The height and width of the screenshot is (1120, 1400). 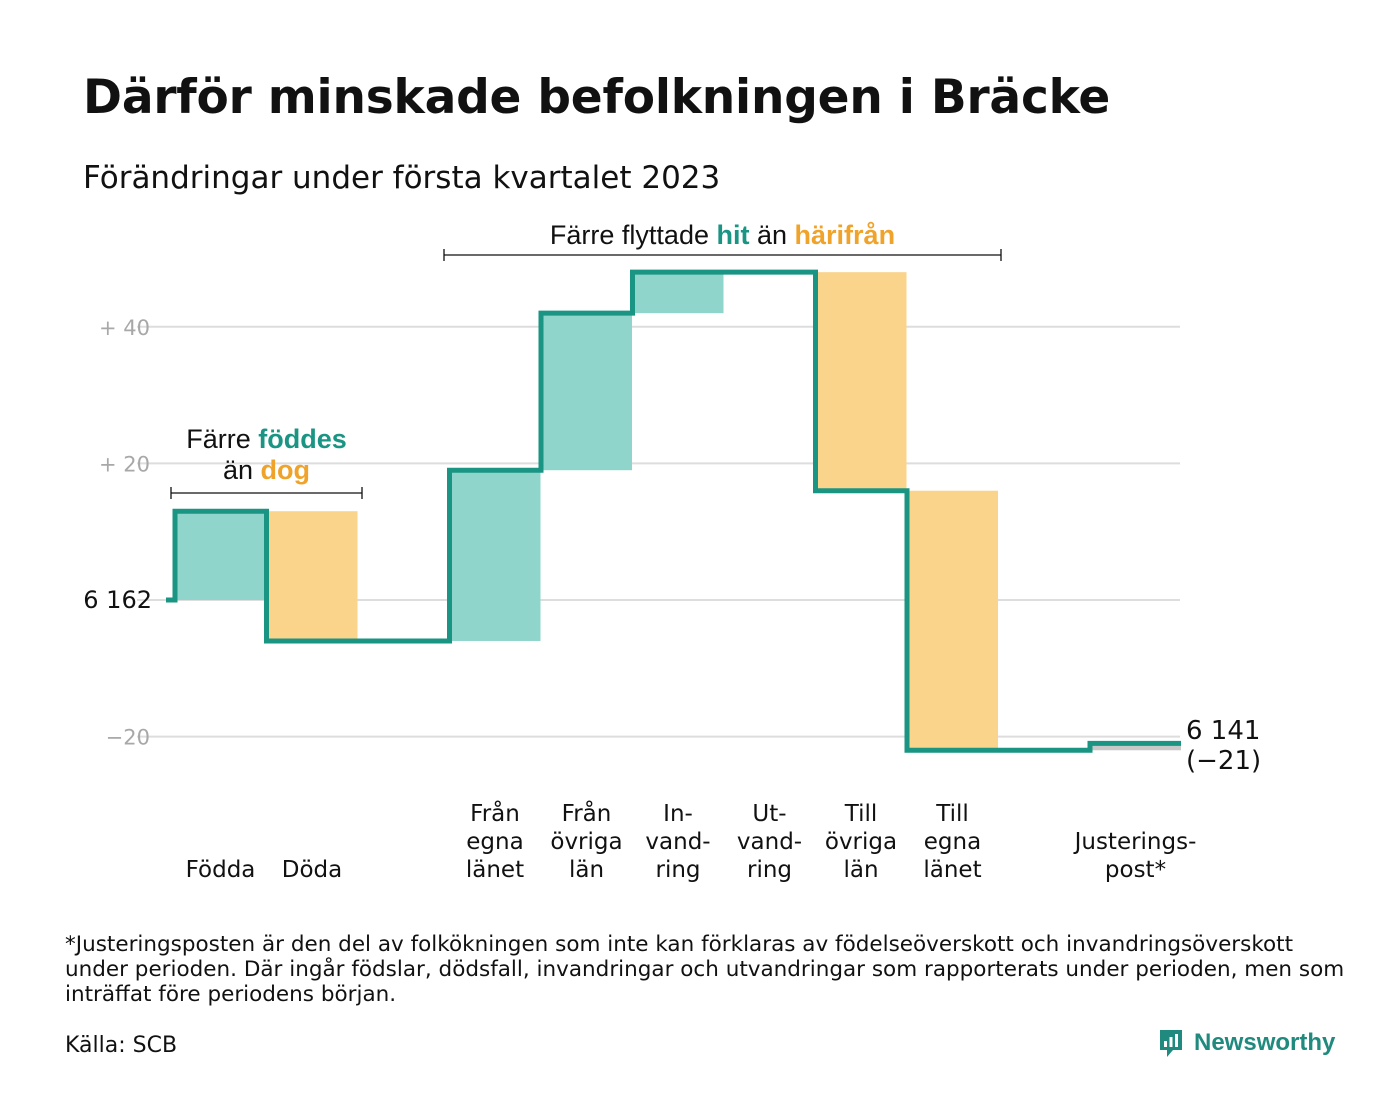 What do you see at coordinates (1135, 842) in the screenshot?
I see `category-label: Justerings-` at bounding box center [1135, 842].